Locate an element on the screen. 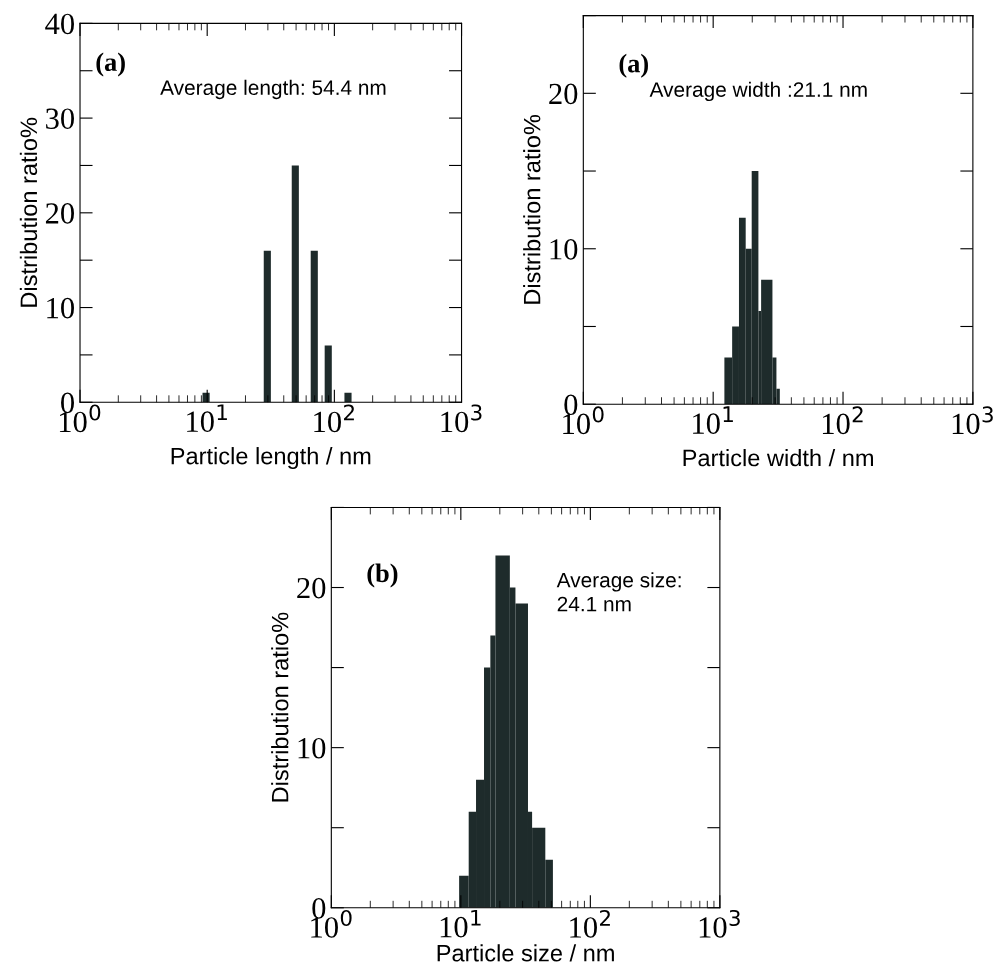  x-axis-title: Particle width / nm is located at coordinates (778, 457).